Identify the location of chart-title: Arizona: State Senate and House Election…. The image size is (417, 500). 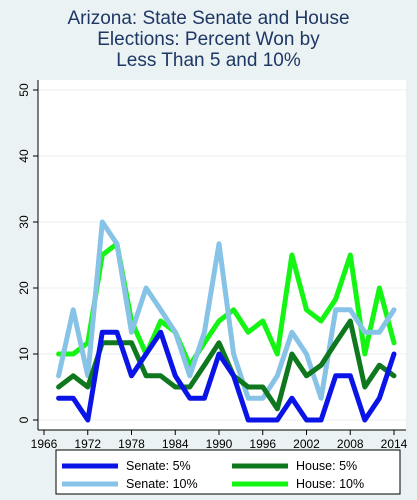
(208, 39).